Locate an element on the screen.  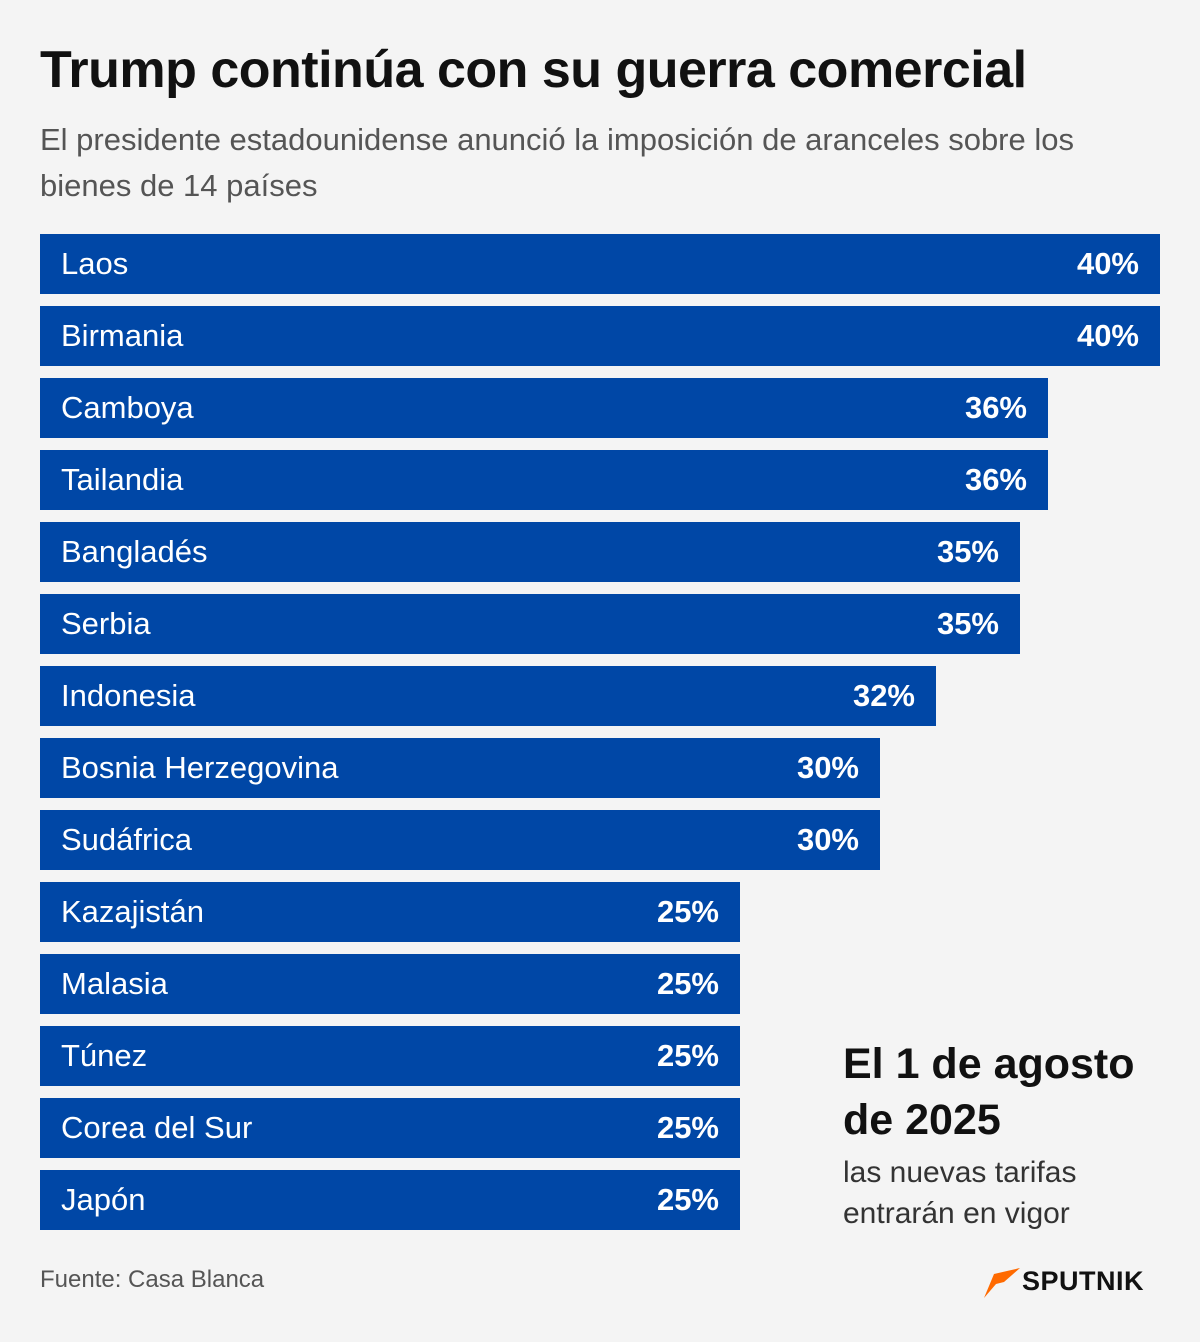
bar-category-label: Birmania is located at coordinates (122, 335).